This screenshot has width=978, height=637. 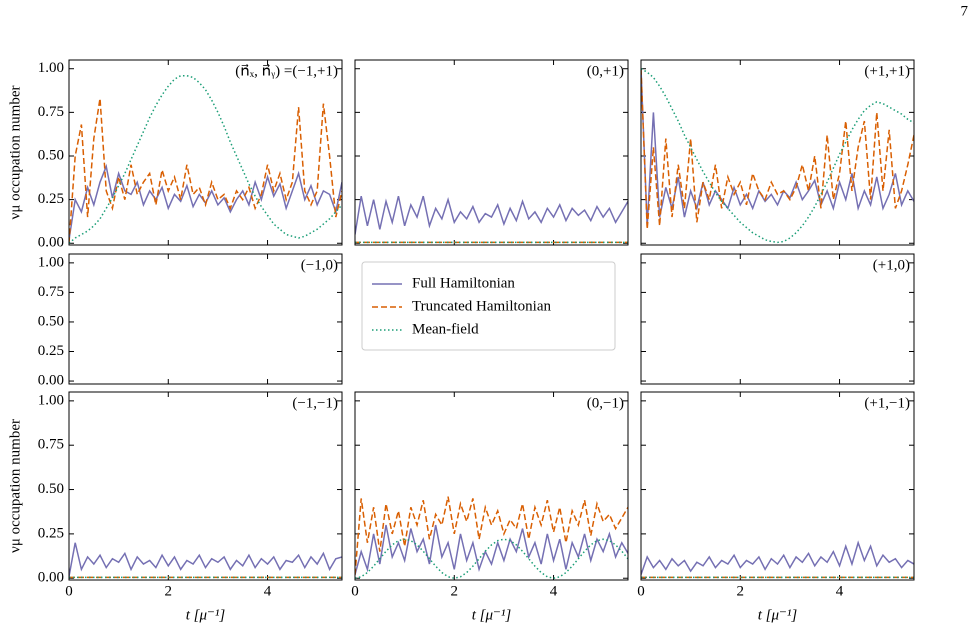 What do you see at coordinates (887, 403) in the screenshot?
I see `panel-annotation: (+1,−1)` at bounding box center [887, 403].